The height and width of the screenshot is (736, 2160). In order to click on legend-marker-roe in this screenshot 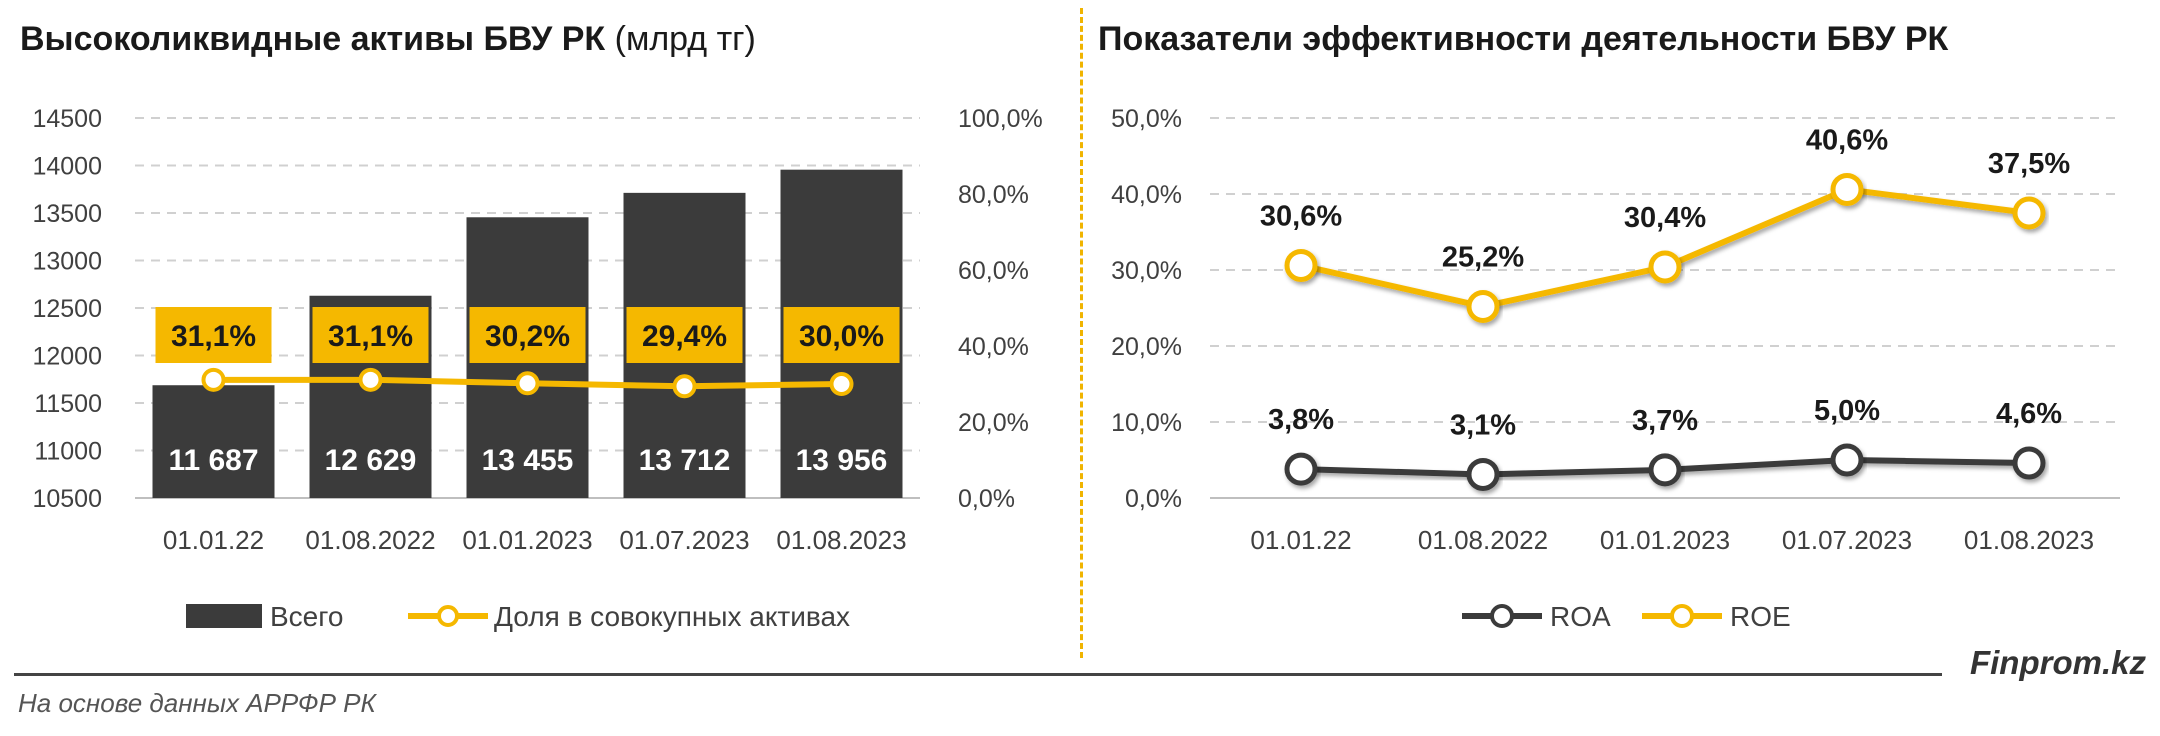, I will do `click(1682, 616)`.